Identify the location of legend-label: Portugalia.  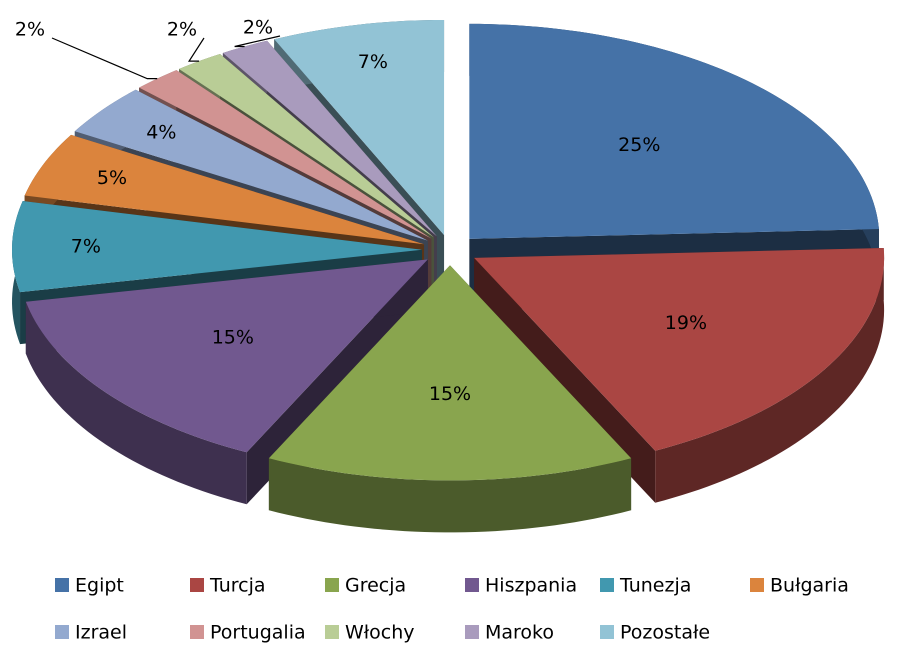
(258, 633).